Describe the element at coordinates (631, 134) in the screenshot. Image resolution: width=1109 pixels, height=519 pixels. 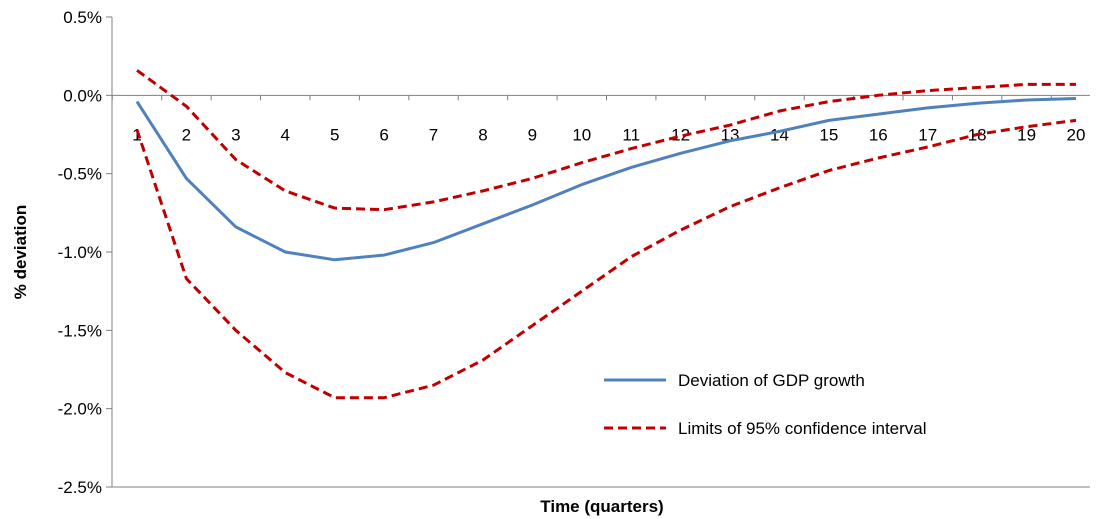
I see `x-tick-label: 11` at that location.